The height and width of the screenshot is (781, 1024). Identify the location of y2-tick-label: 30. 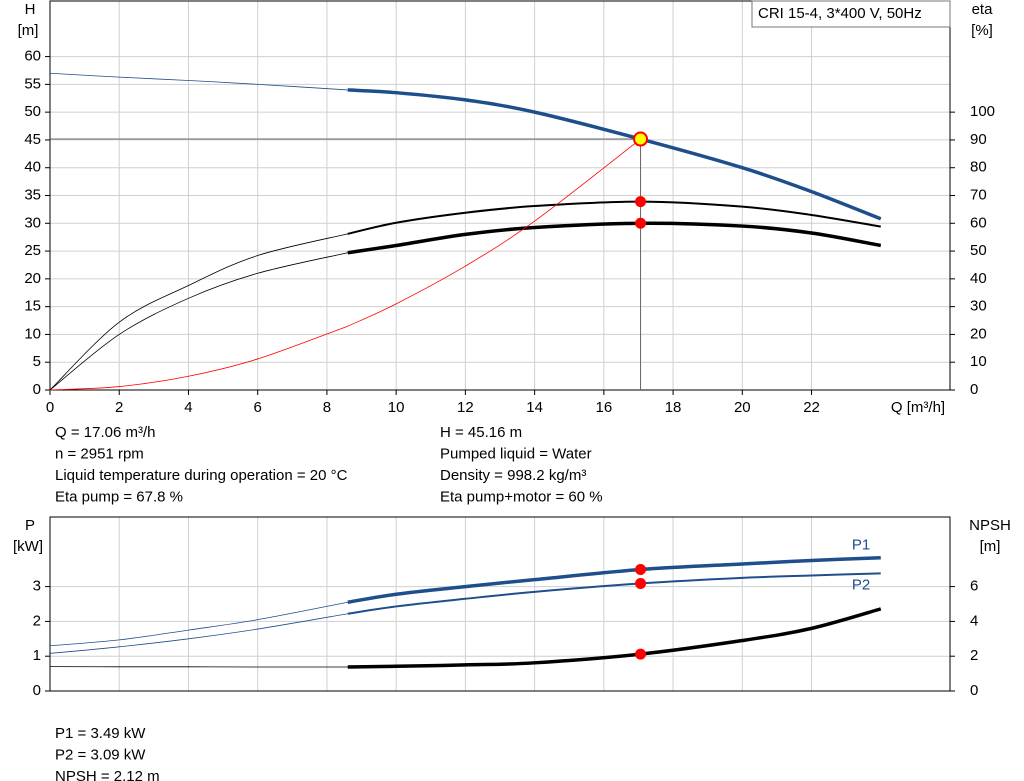
(978, 306).